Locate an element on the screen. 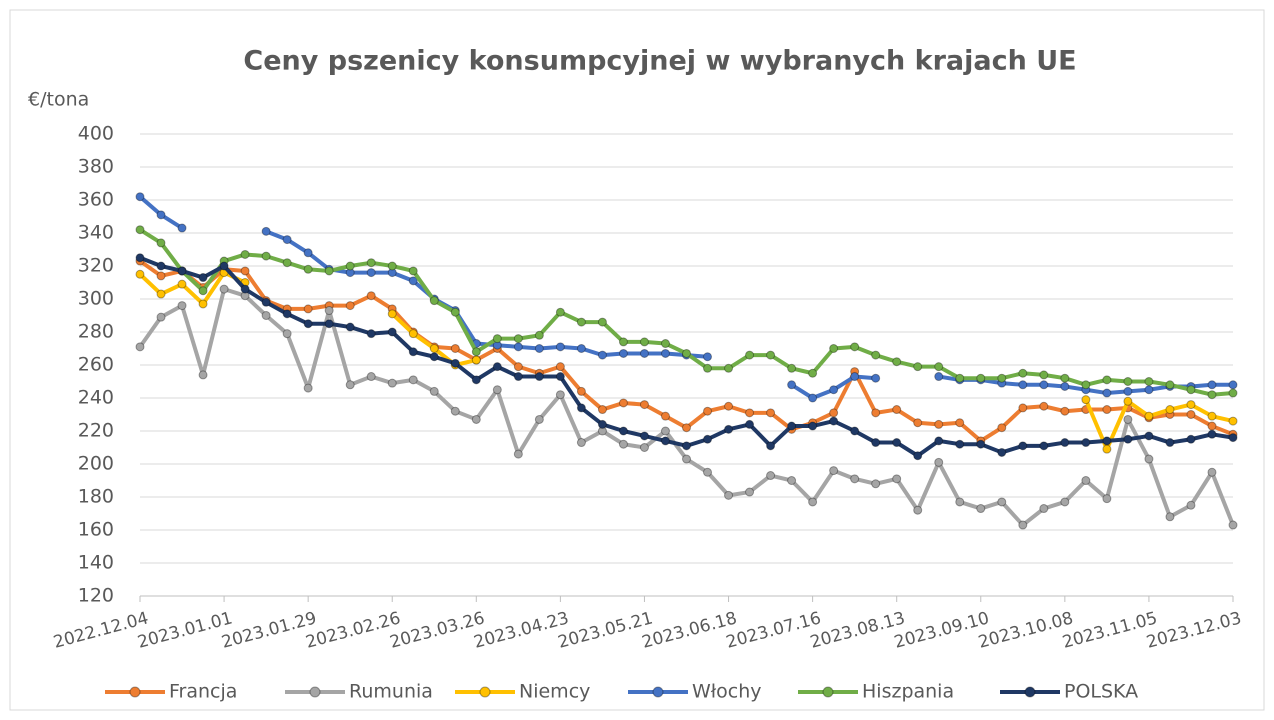 Image resolution: width=1274 pixels, height=720 pixels. y-tick-label: 240 is located at coordinates (96, 398).